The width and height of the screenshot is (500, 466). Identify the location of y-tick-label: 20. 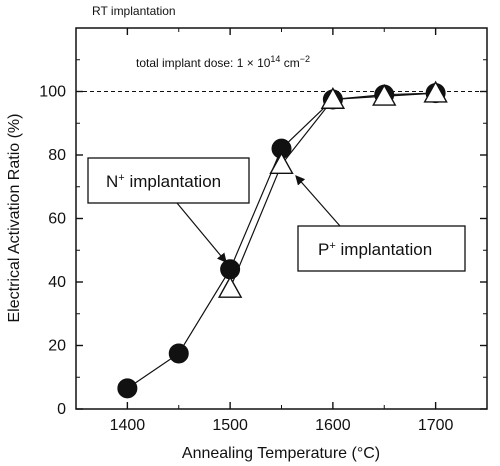
(57, 346).